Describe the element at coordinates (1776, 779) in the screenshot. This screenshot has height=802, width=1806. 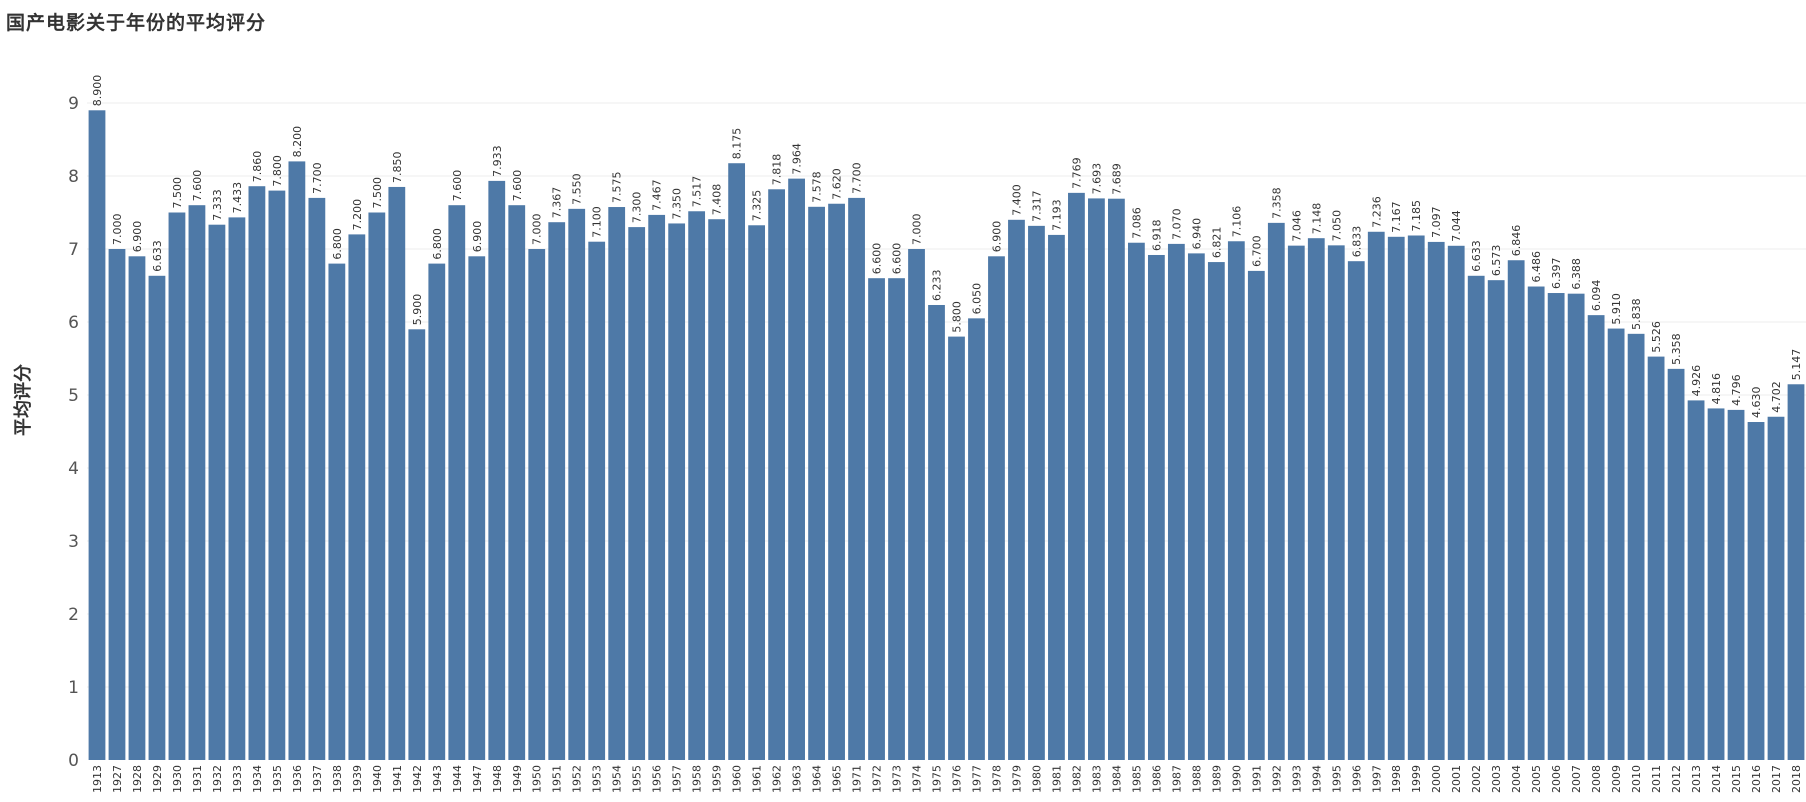
I see `x-tick-label: 2017` at that location.